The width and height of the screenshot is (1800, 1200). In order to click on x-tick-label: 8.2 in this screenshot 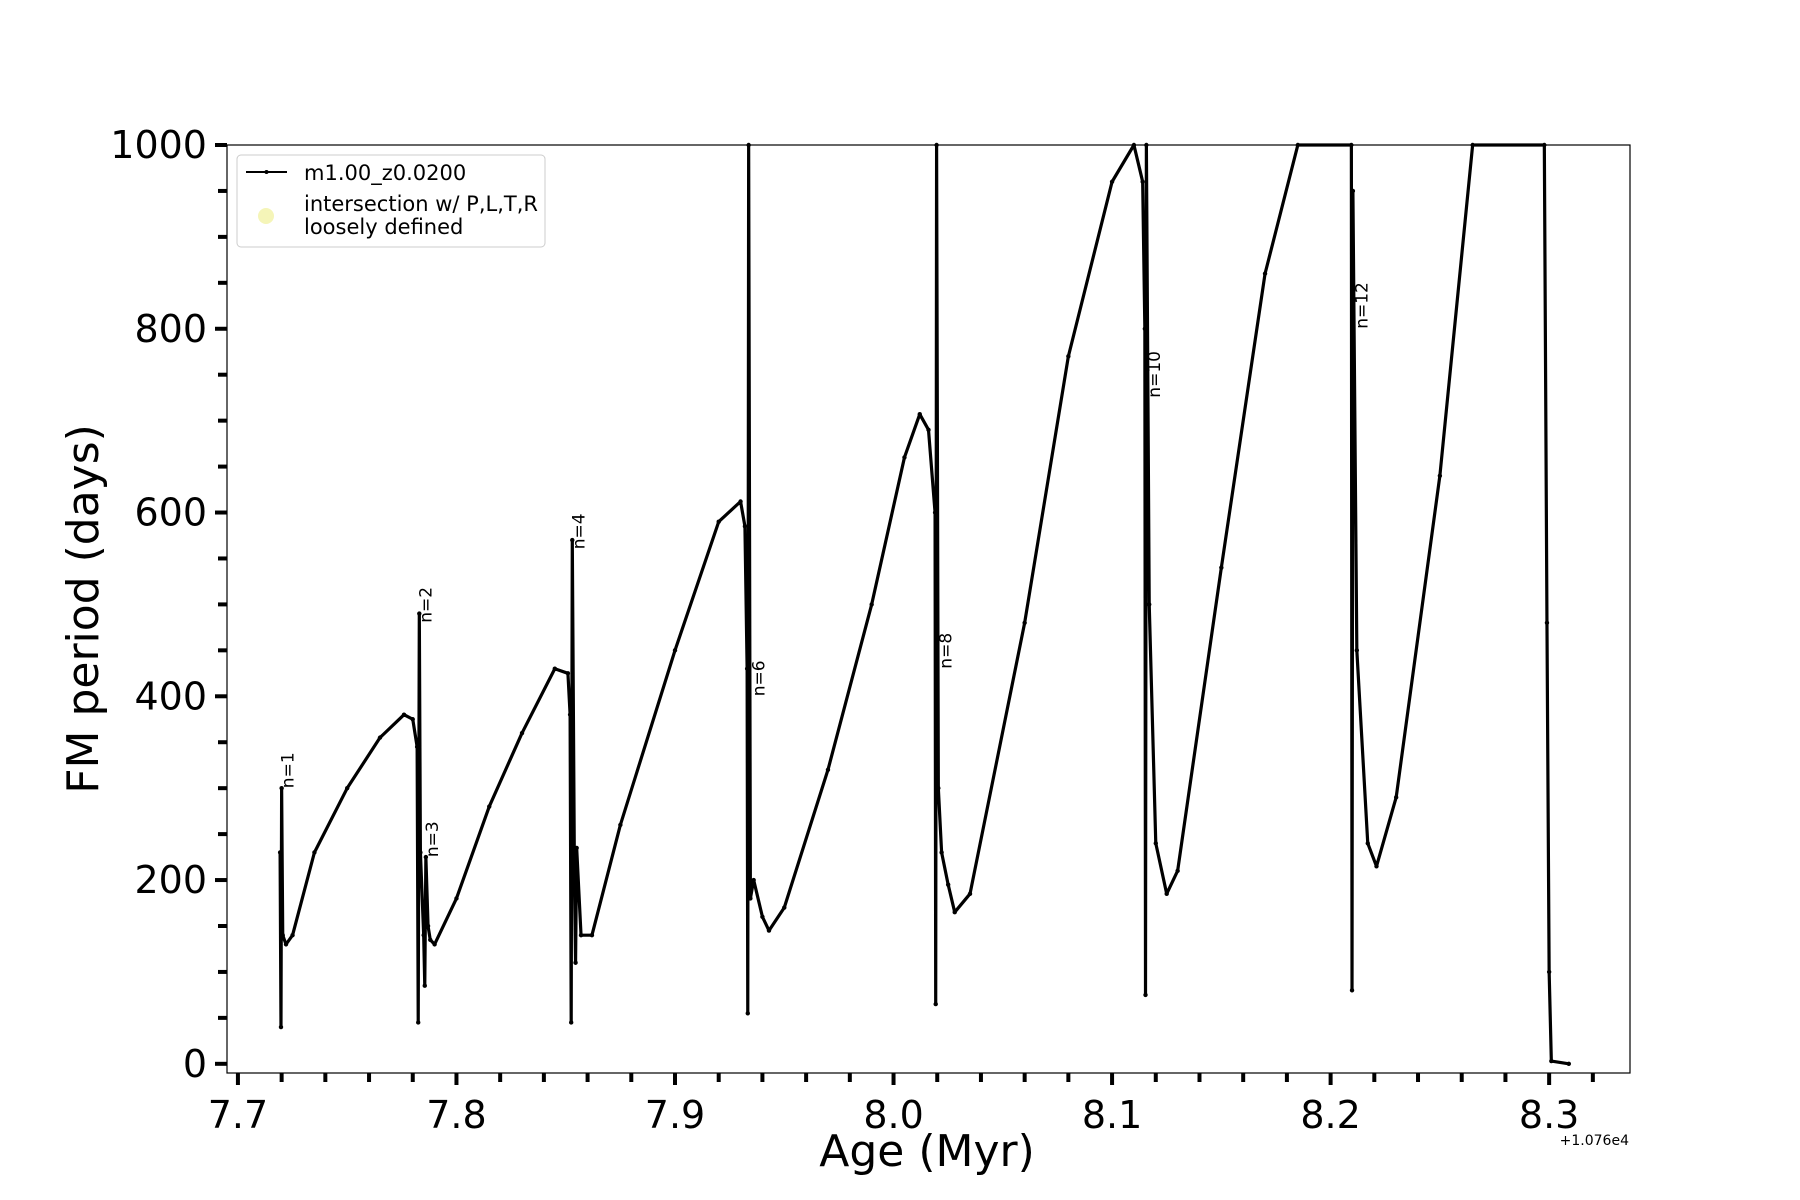, I will do `click(1330, 1115)`.